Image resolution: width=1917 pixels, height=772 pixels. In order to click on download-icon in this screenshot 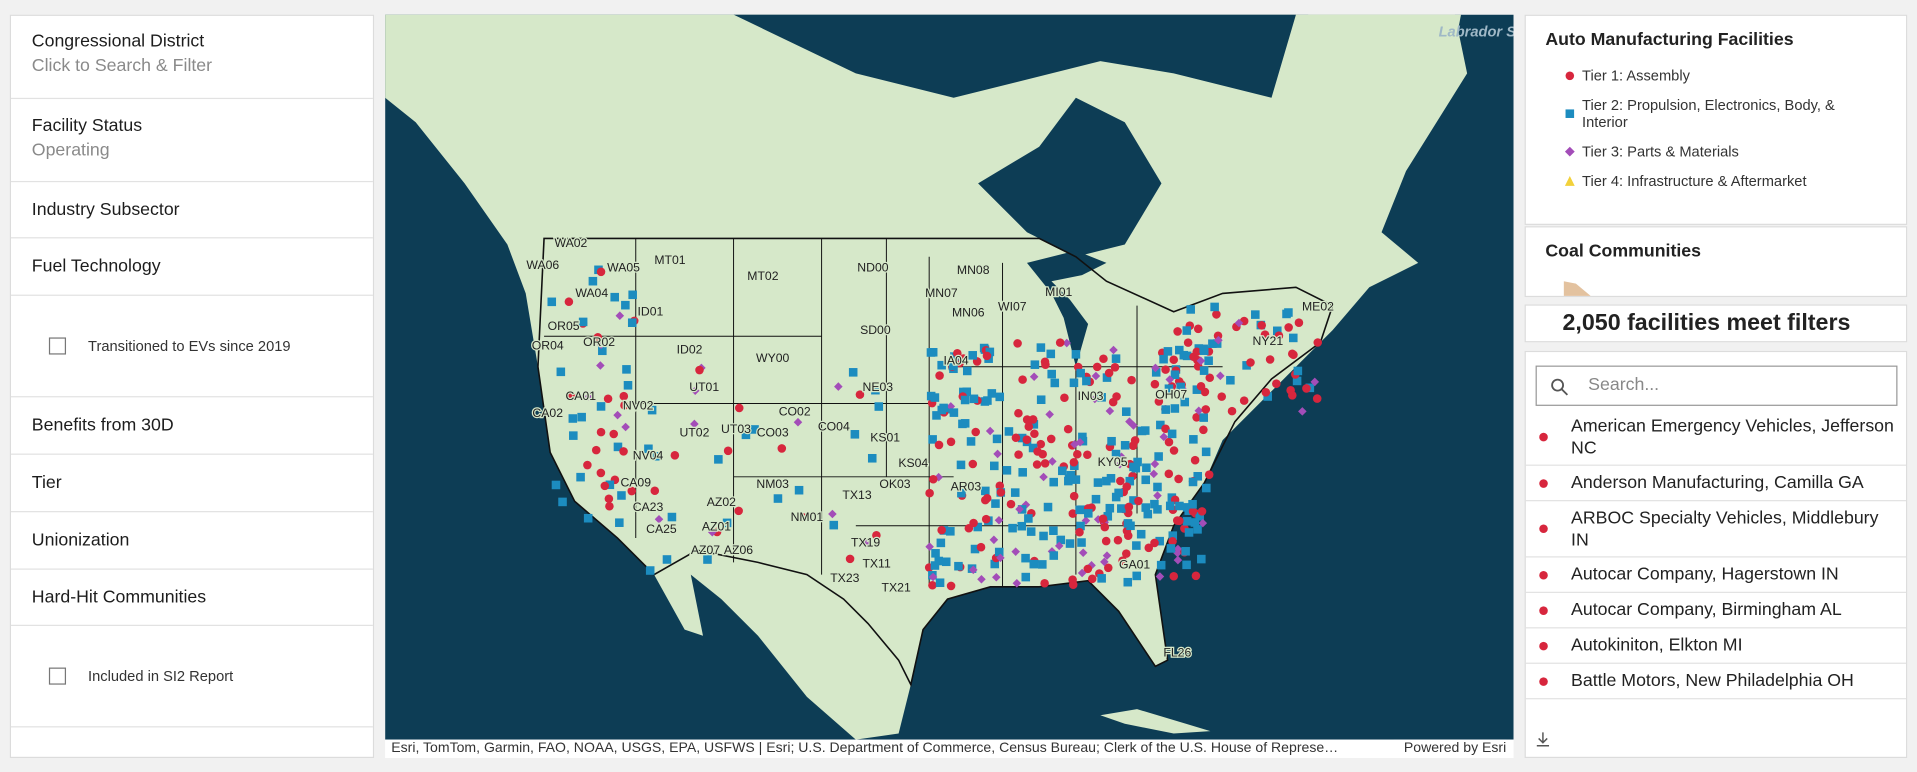, I will do `click(1543, 739)`.